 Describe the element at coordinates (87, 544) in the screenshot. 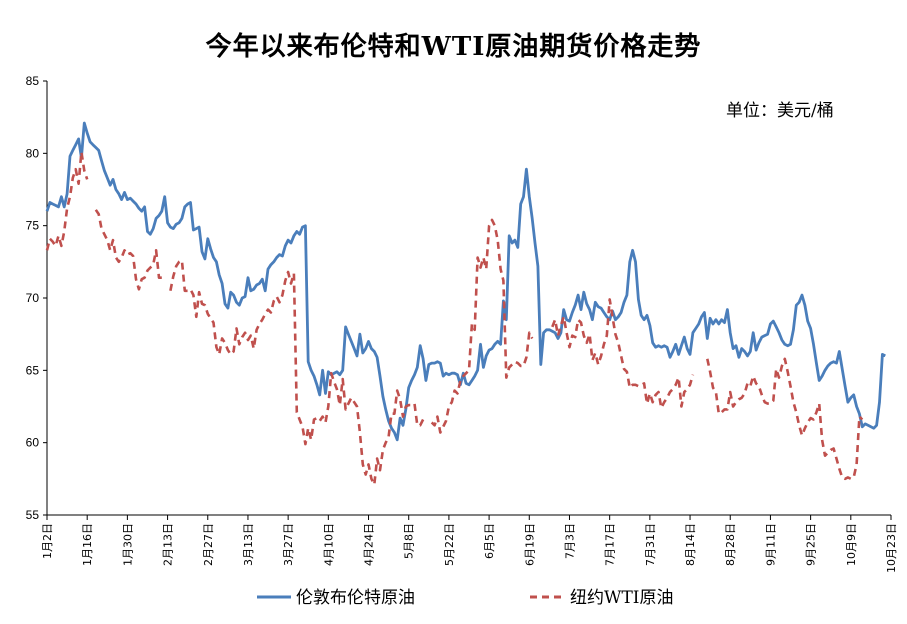

I see `x-tick-label: 1月16日` at that location.